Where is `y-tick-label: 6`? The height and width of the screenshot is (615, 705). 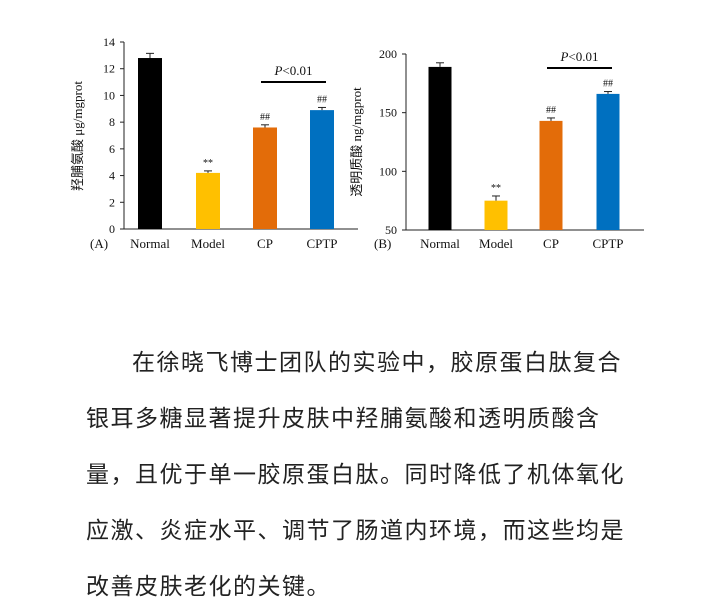
y-tick-label: 6 is located at coordinates (112, 149).